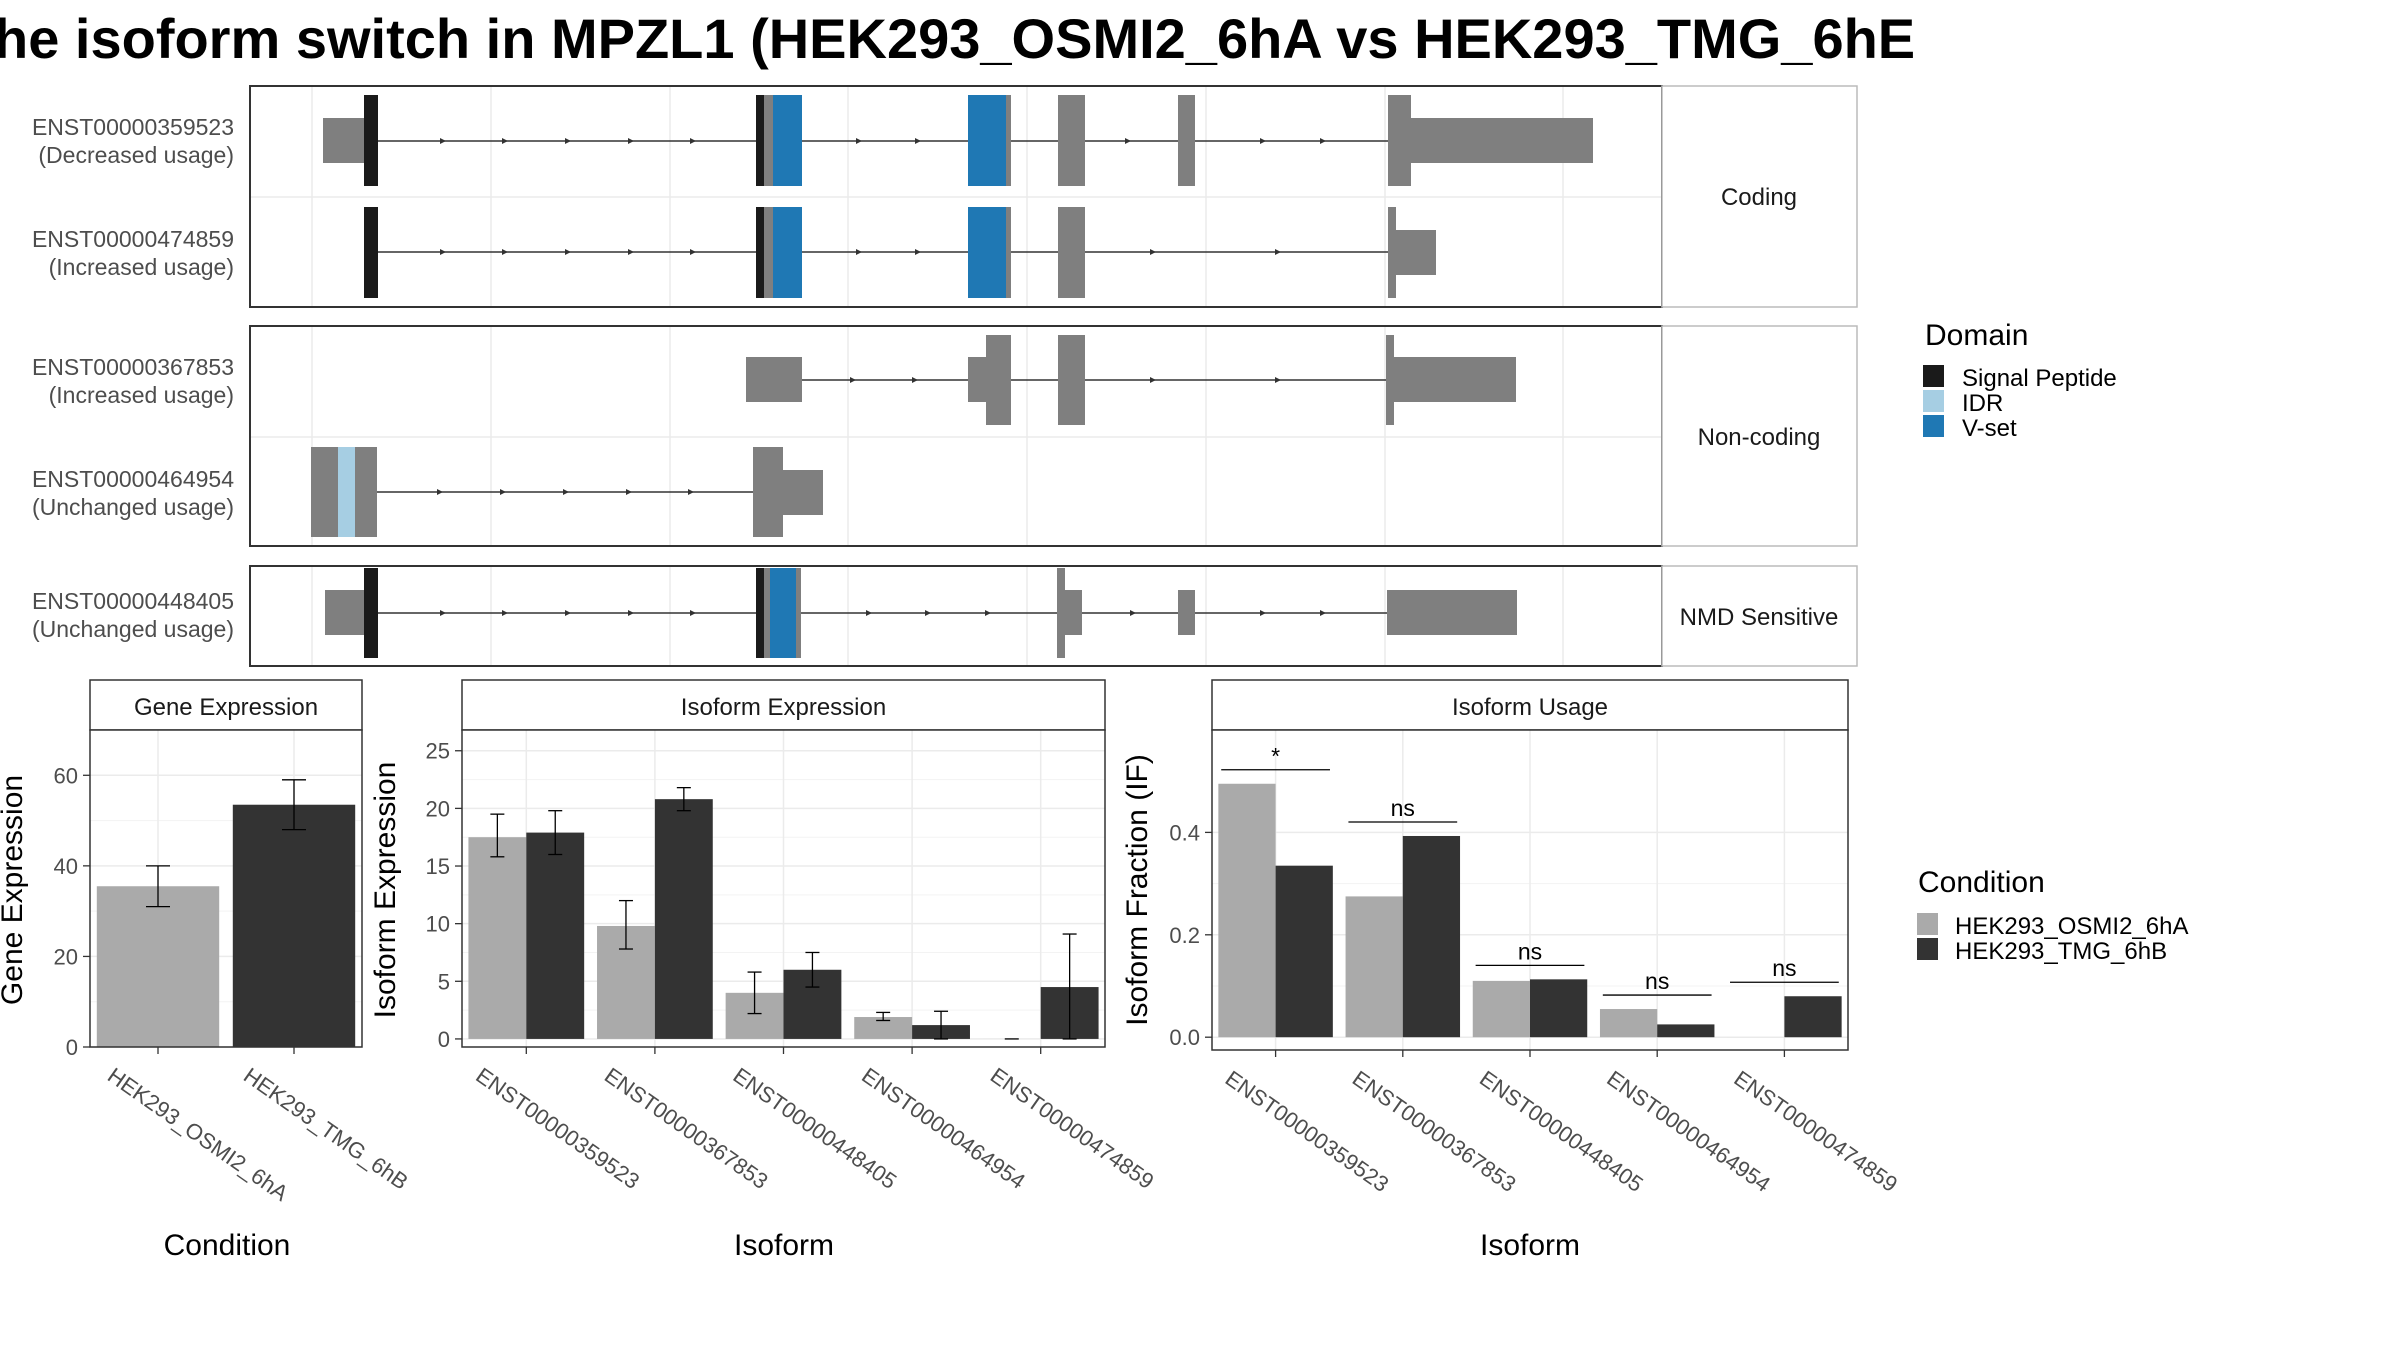  What do you see at coordinates (1982, 403) in the screenshot?
I see `legend-label-idr: IDR` at bounding box center [1982, 403].